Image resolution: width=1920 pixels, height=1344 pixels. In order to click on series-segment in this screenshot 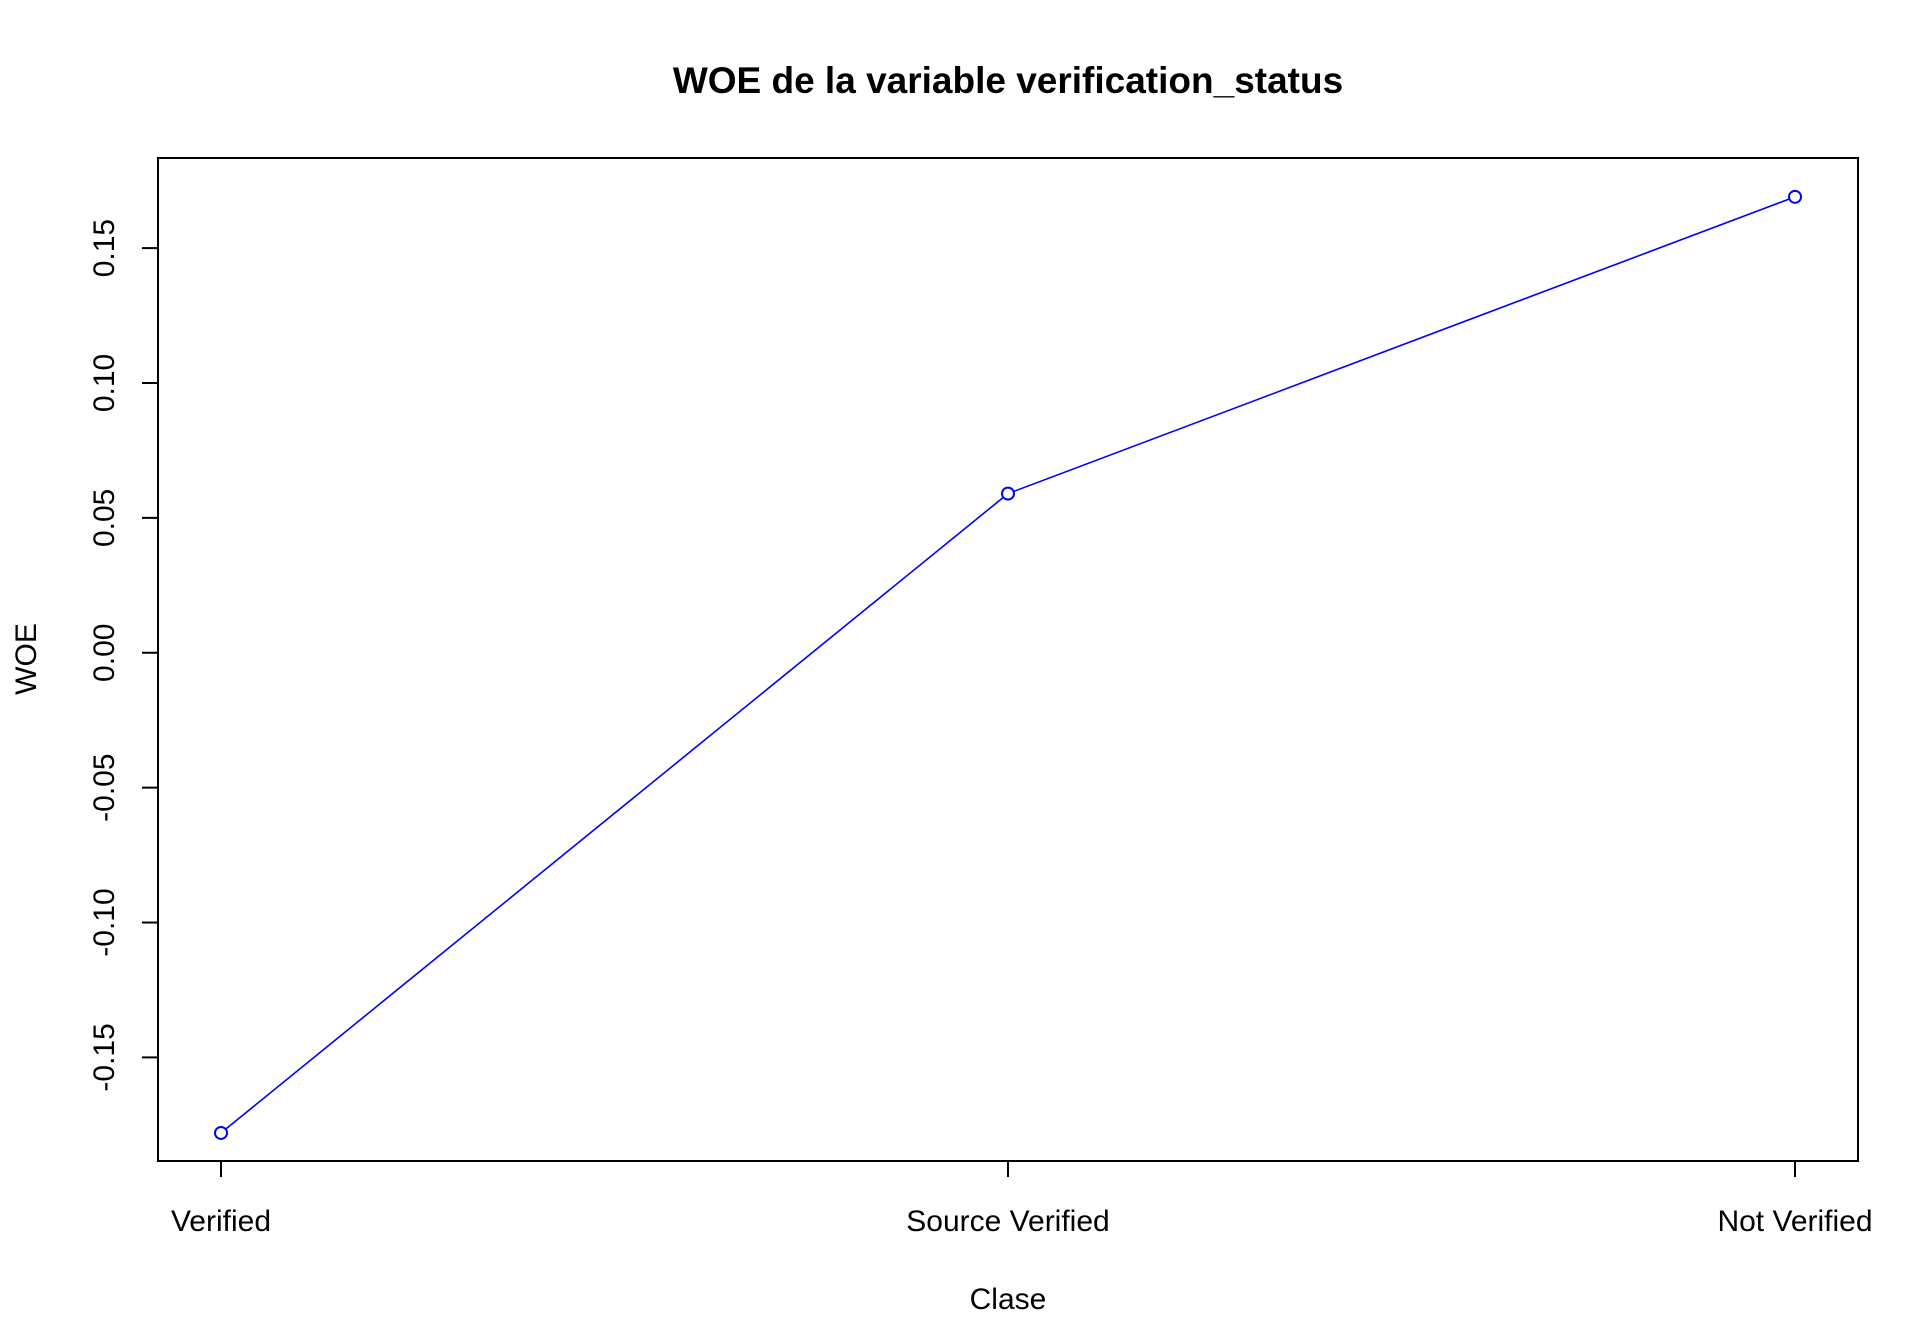, I will do `click(1401, 345)`.